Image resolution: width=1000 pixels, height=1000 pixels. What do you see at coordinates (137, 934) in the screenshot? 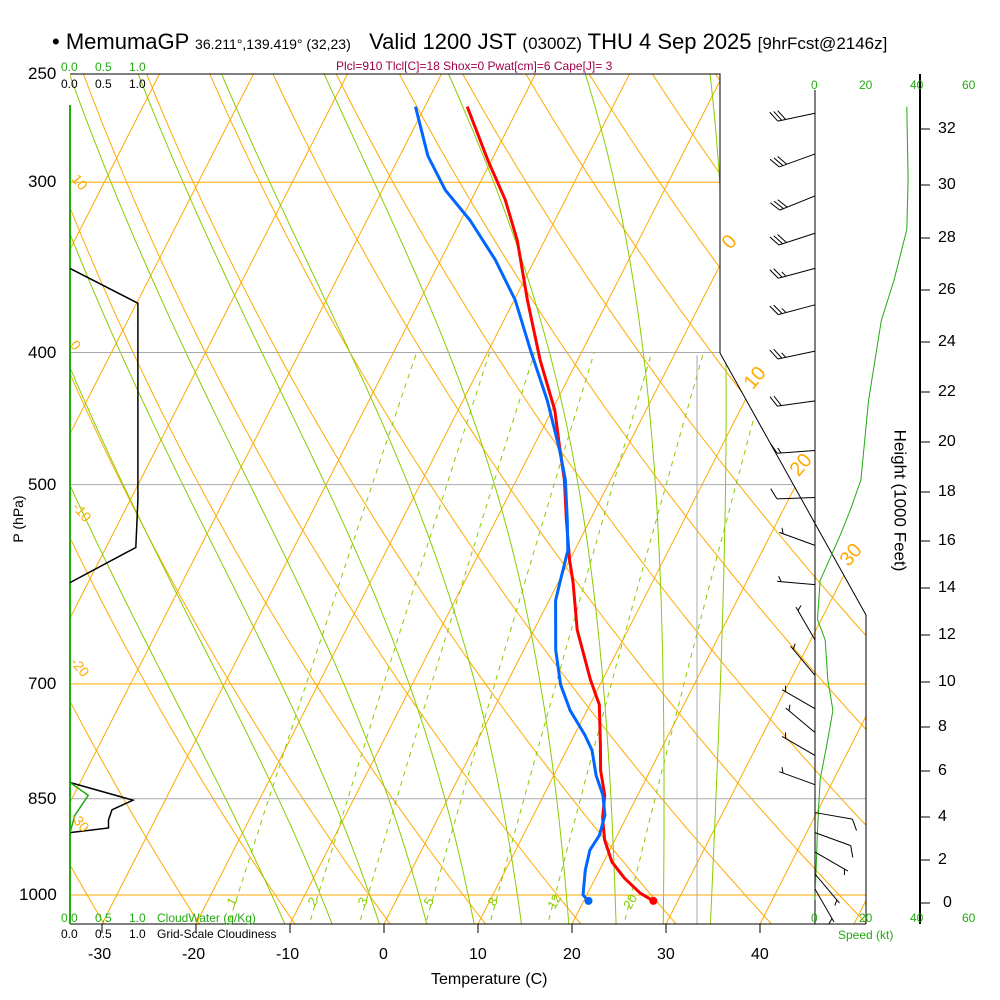
I see `cloudiness-bottom-label: 1.0` at bounding box center [137, 934].